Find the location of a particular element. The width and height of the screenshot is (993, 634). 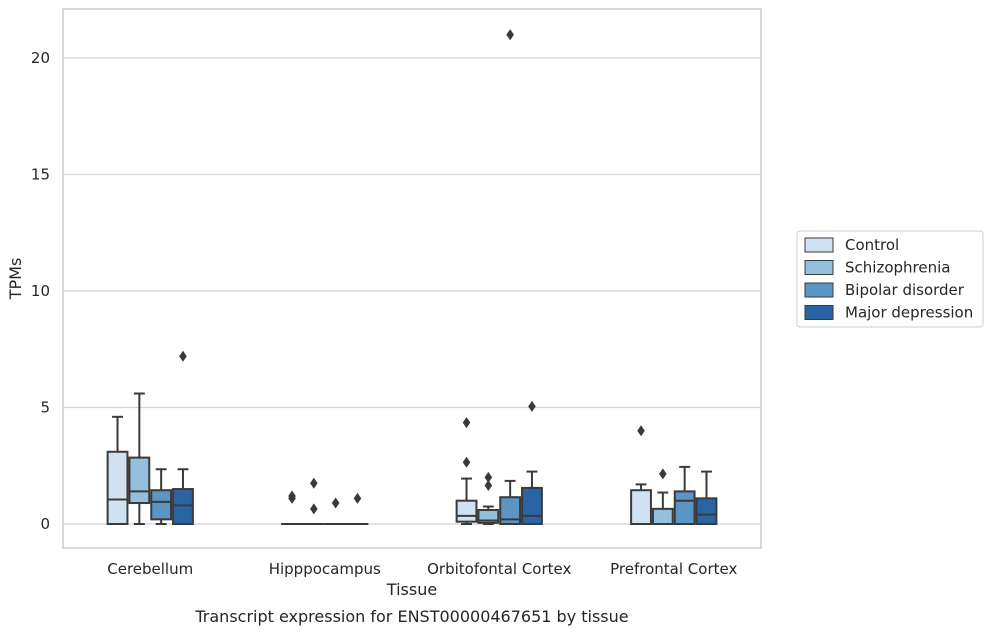

legend-frame is located at coordinates (890, 279).